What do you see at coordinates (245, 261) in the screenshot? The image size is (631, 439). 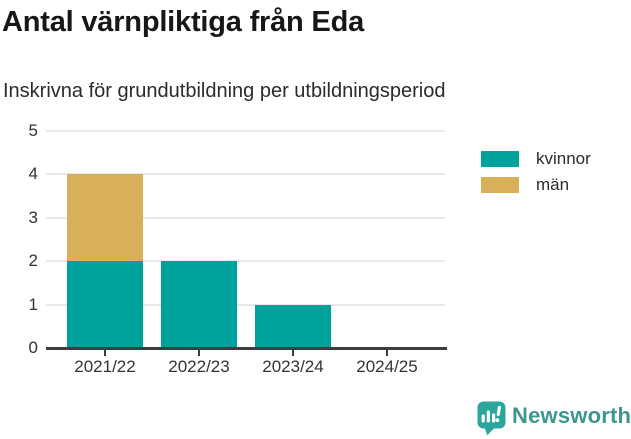 I see `gridline-y2` at bounding box center [245, 261].